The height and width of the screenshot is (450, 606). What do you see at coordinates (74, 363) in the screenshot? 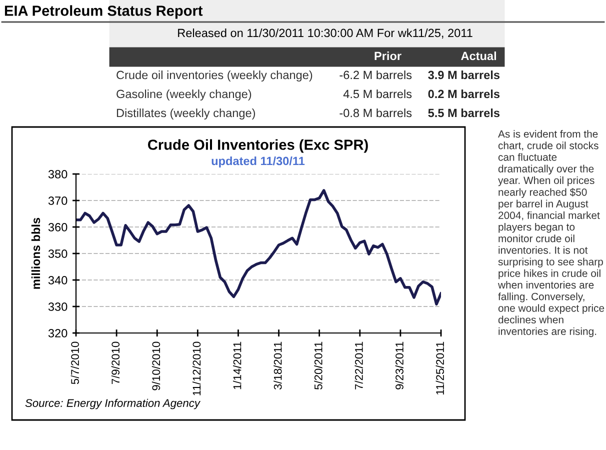
I see `x-tick-label: 5/7/2010` at bounding box center [74, 363].